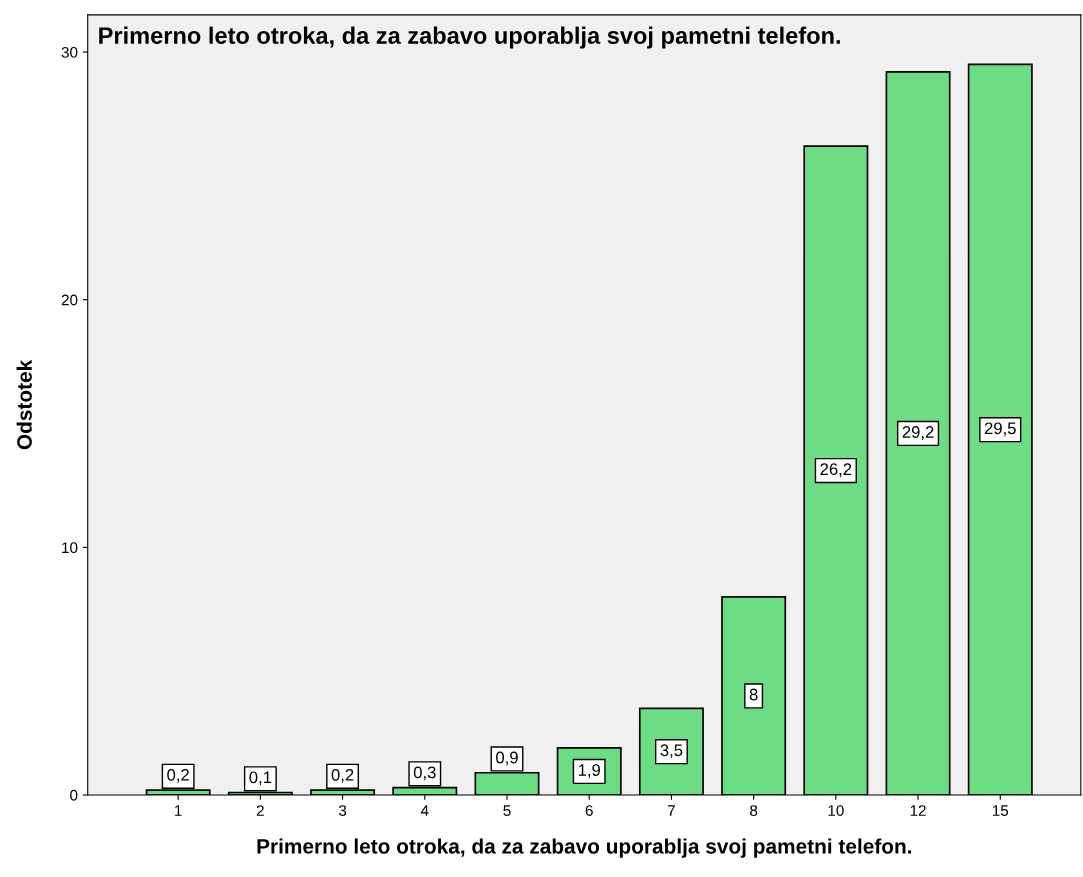 This screenshot has width=1083, height=877. What do you see at coordinates (918, 810) in the screenshot?
I see `x-tick-label: 12` at bounding box center [918, 810].